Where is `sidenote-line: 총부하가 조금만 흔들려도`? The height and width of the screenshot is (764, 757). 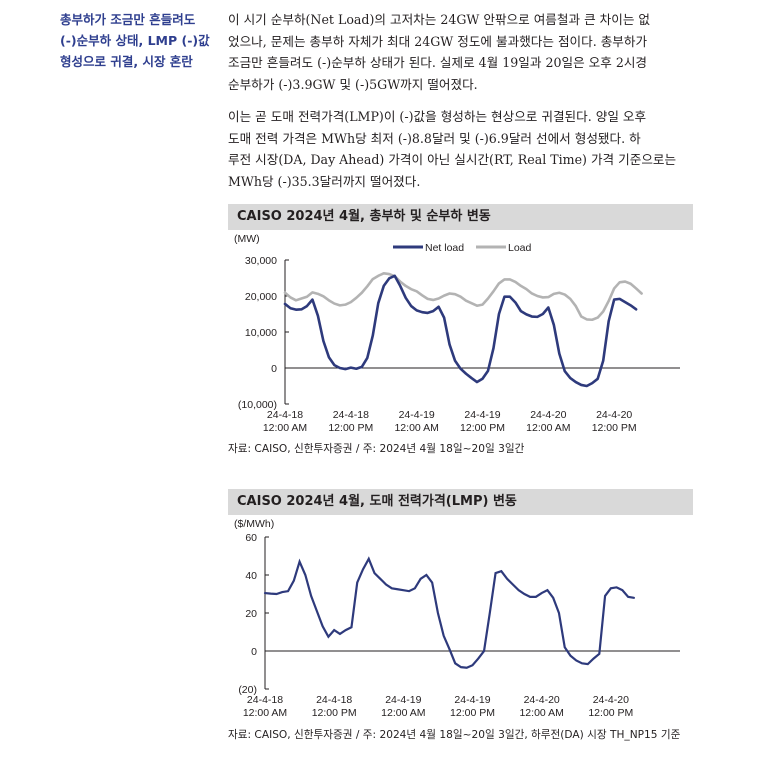 sidenote-line: 총부하가 조금만 흔들려도 is located at coordinates (128, 19).